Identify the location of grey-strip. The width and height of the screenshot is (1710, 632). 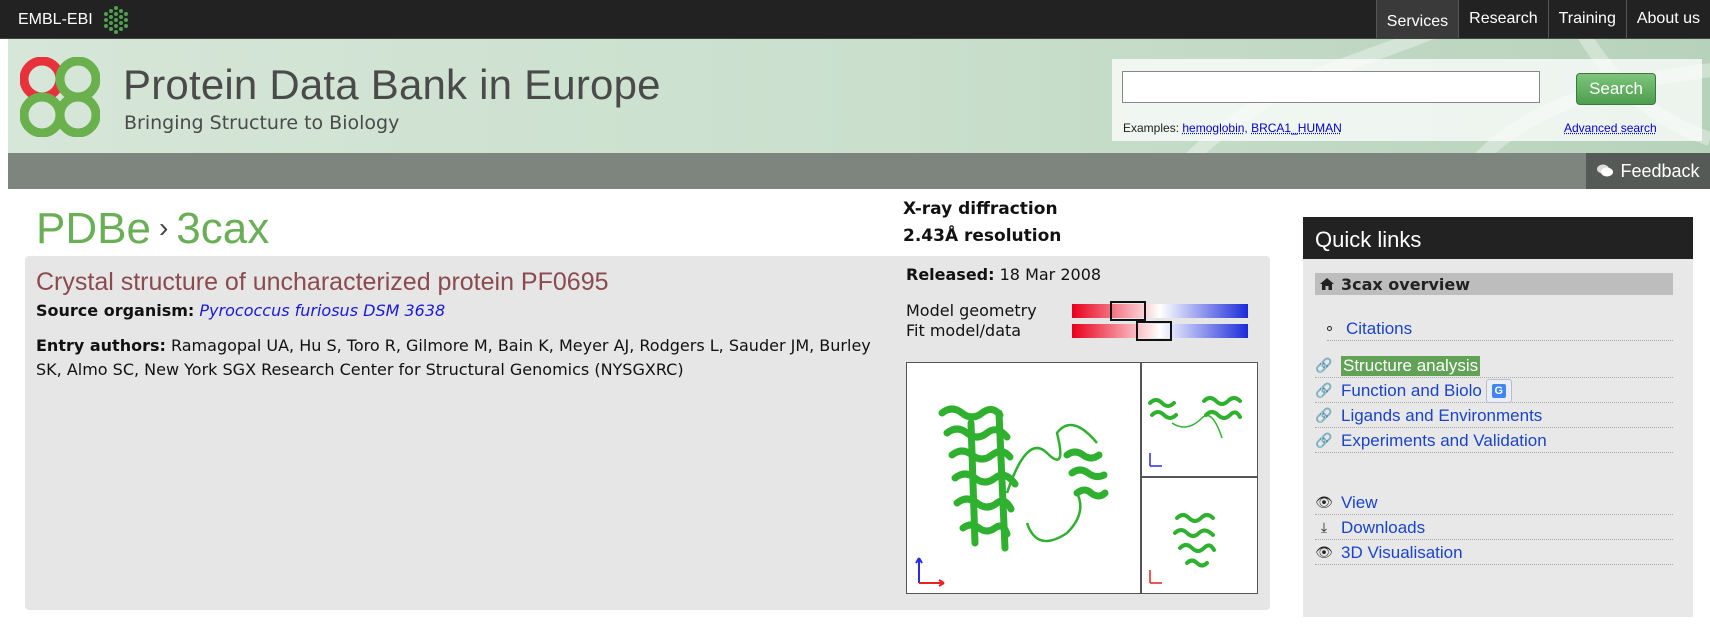
(859, 171).